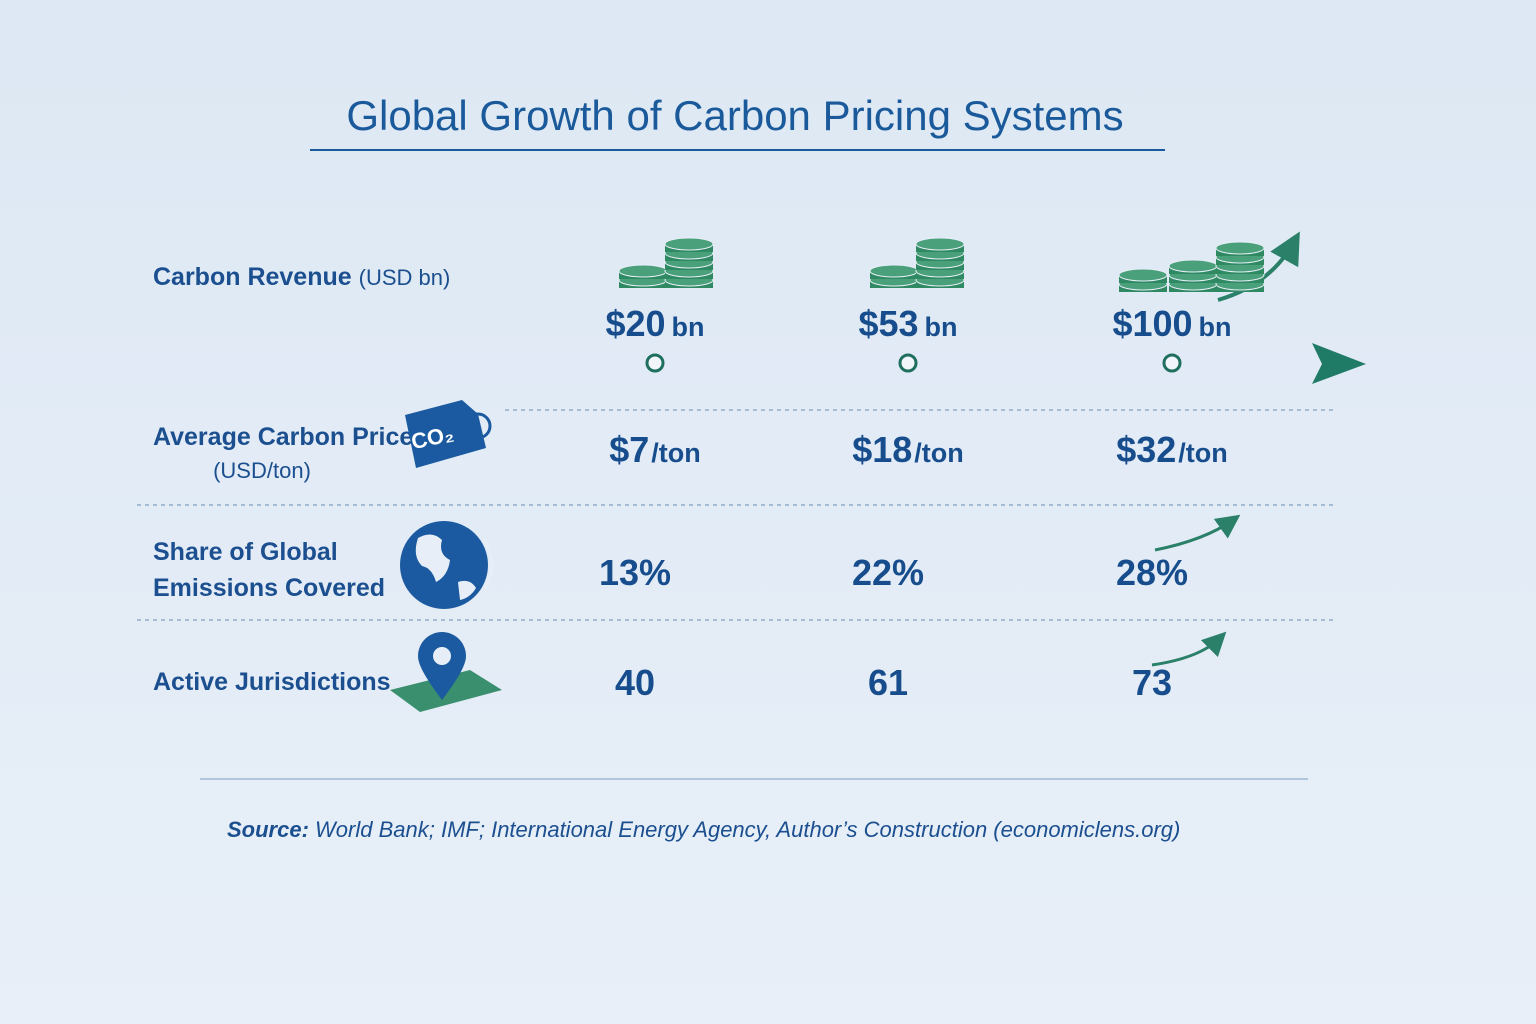 The height and width of the screenshot is (1024, 1536). Describe the element at coordinates (447, 565) in the screenshot. I see `globe-icon` at that location.